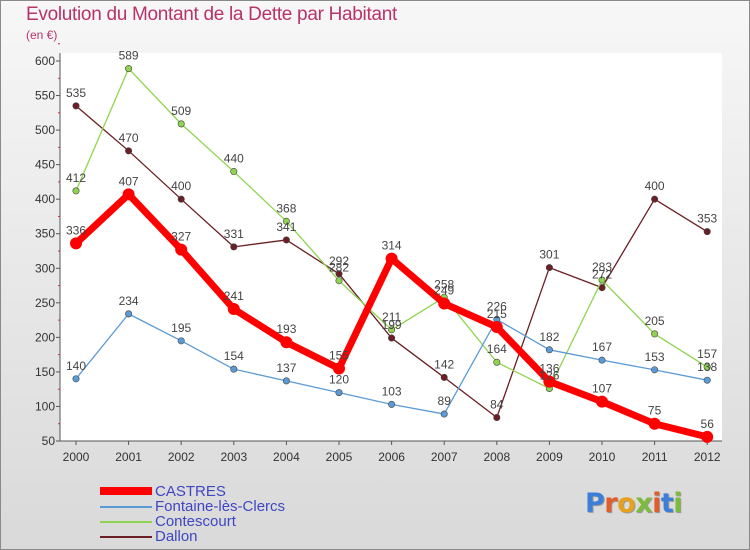 The width and height of the screenshot is (750, 550). What do you see at coordinates (45, 130) in the screenshot?
I see `y-tick-label: 500` at bounding box center [45, 130].